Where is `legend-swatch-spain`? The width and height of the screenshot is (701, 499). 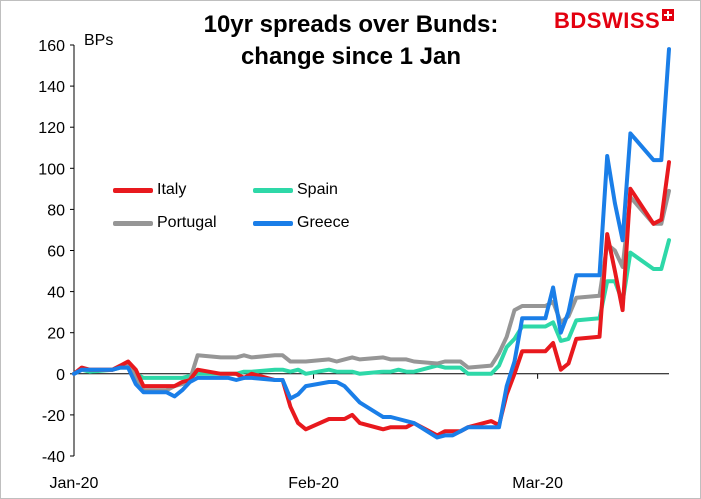 legend-swatch-spain is located at coordinates (273, 190).